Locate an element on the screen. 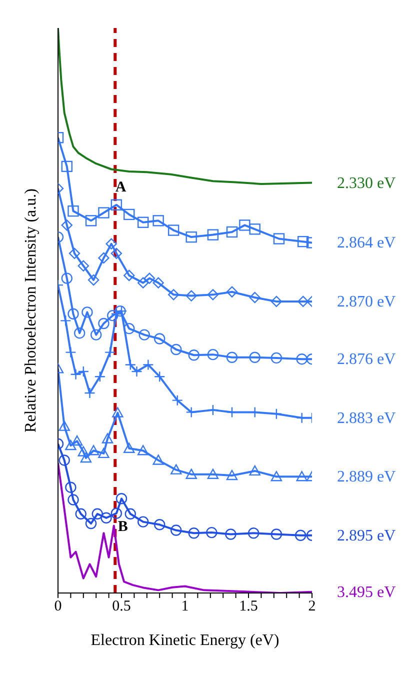 The height and width of the screenshot is (678, 407). series-label: 3.495 eV is located at coordinates (366, 592).